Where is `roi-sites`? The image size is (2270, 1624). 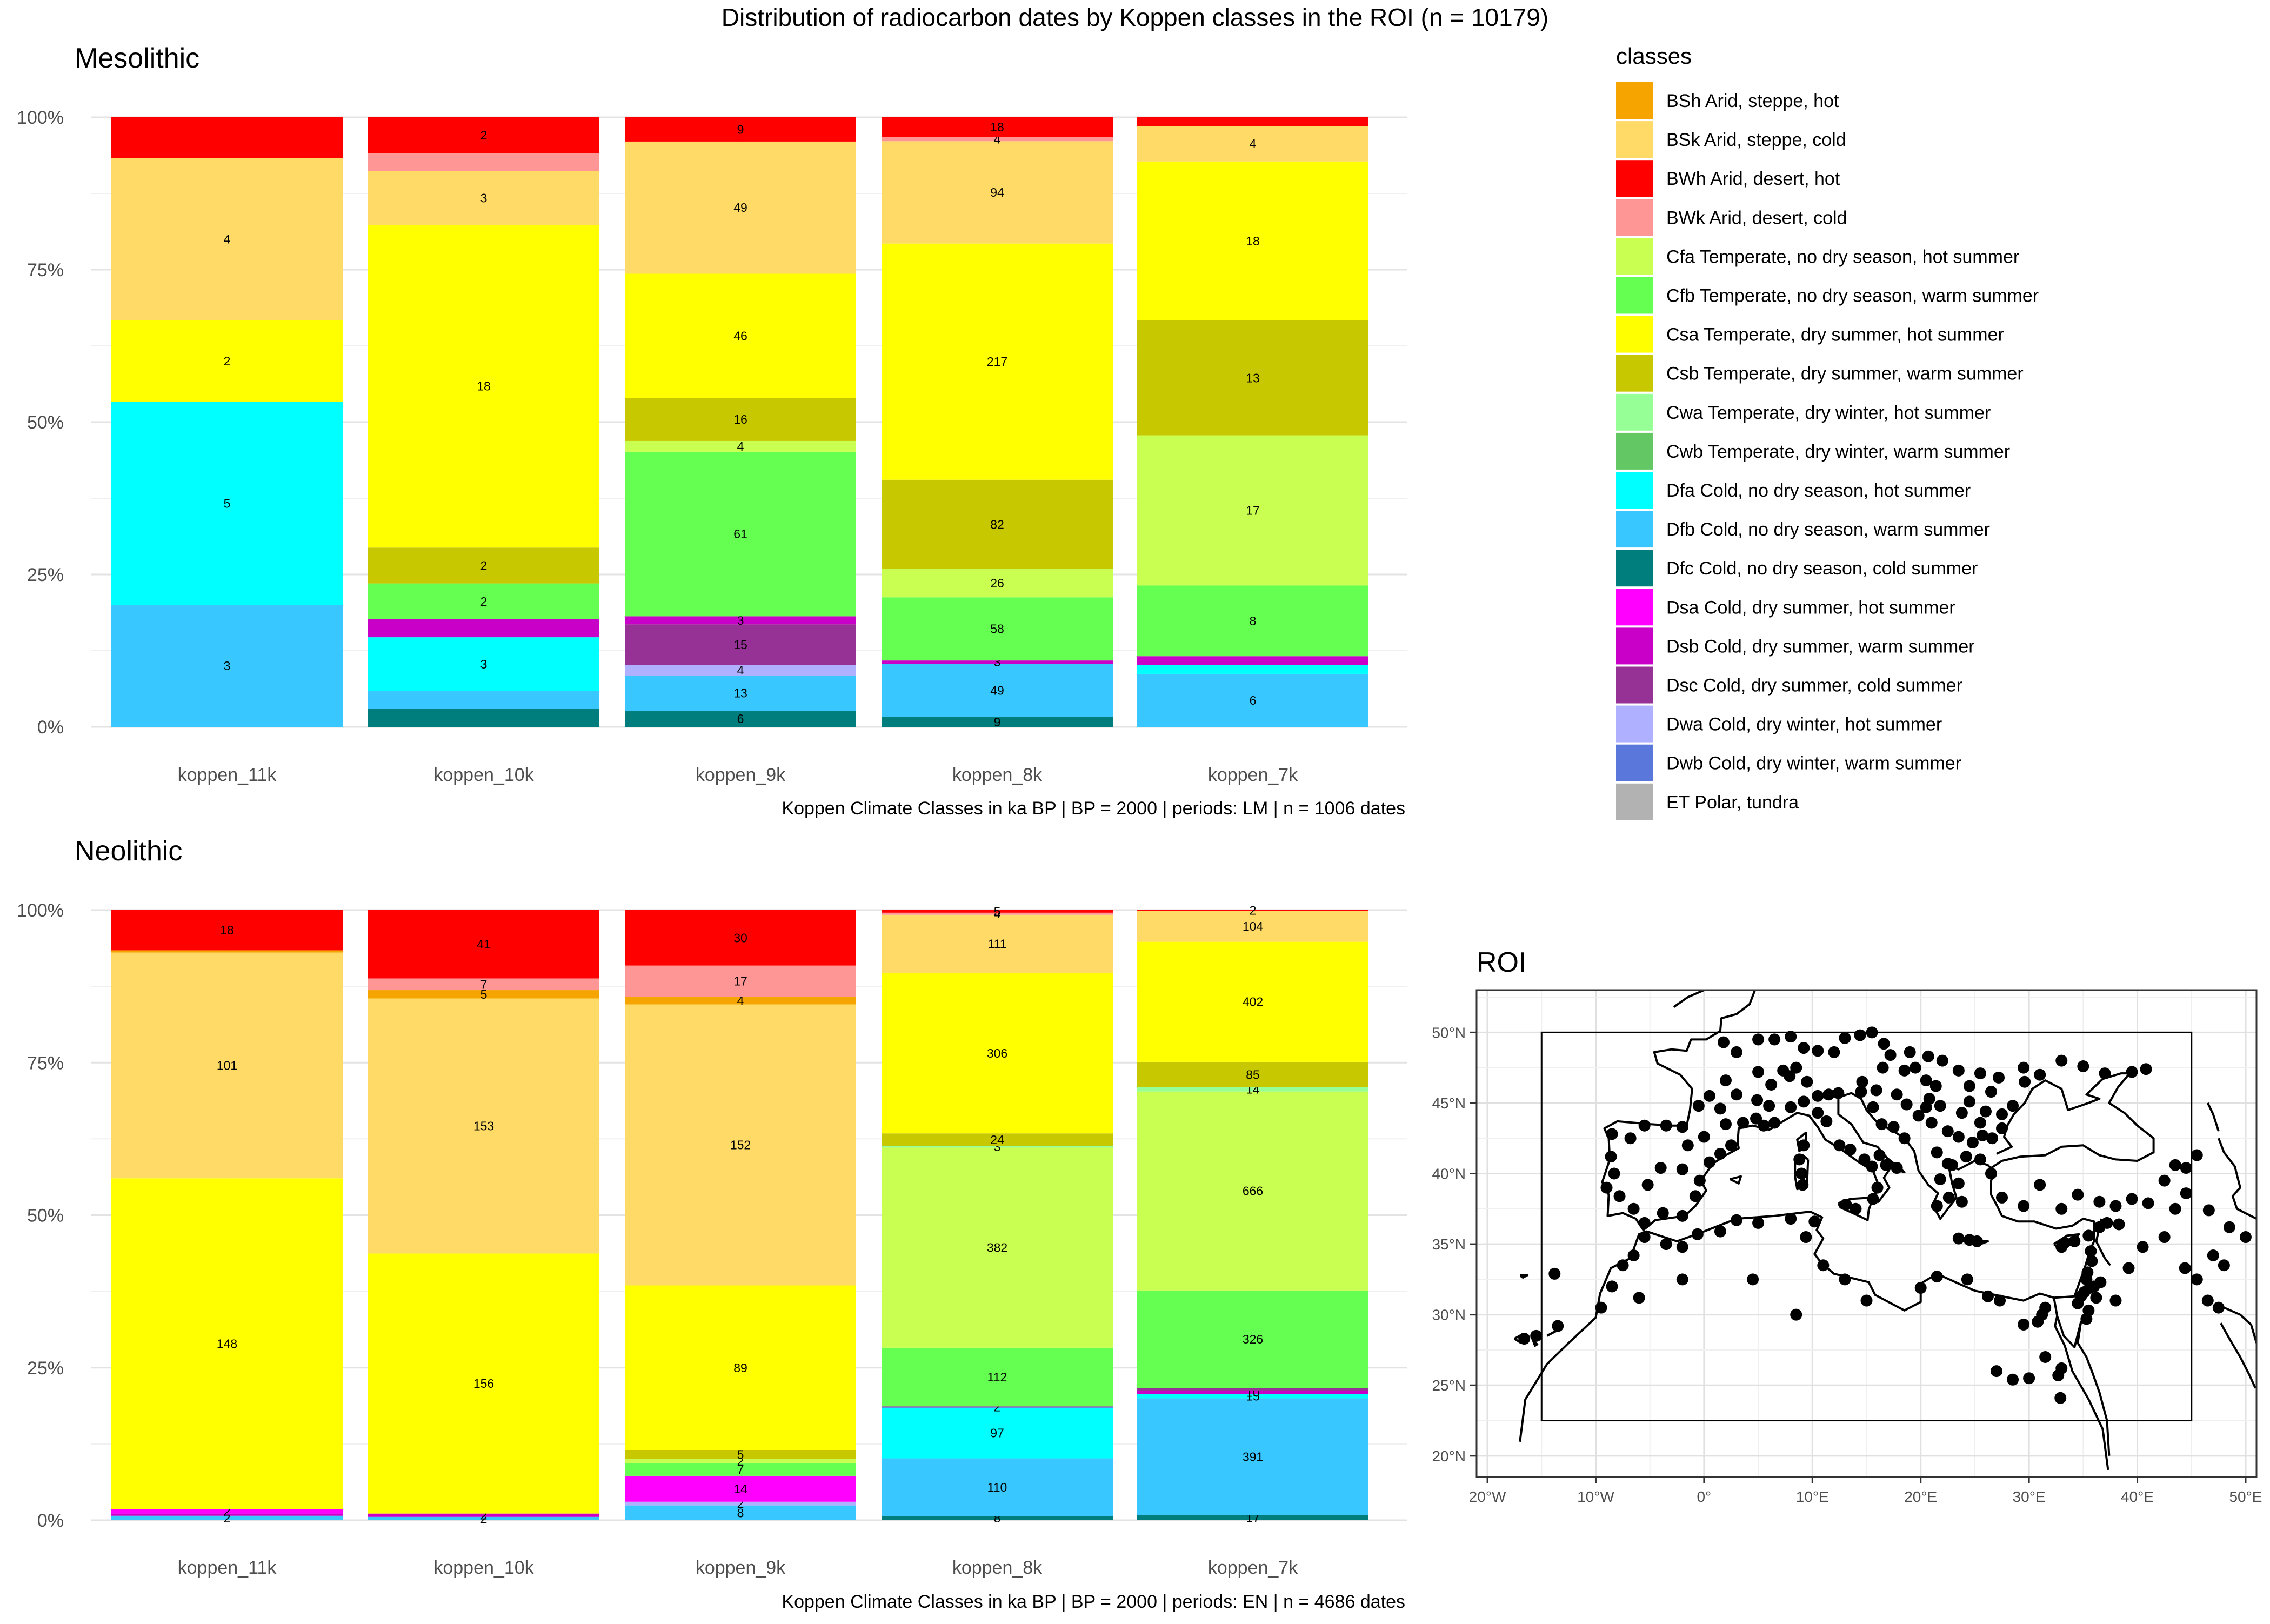 roi-sites is located at coordinates (1885, 1215).